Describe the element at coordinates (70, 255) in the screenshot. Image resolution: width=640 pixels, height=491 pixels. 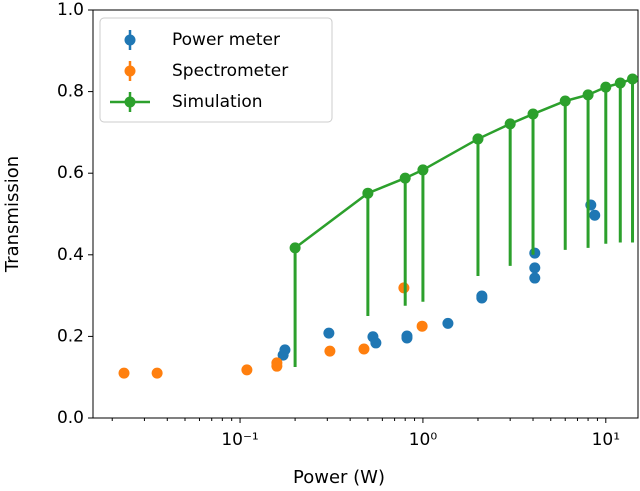
I see `y-tick-label: 0.4` at that location.